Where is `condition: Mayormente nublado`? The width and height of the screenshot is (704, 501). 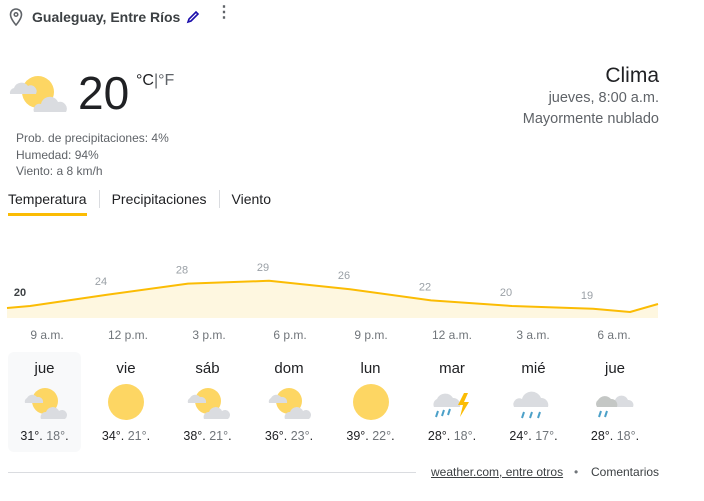 condition: Mayormente nublado is located at coordinates (590, 119).